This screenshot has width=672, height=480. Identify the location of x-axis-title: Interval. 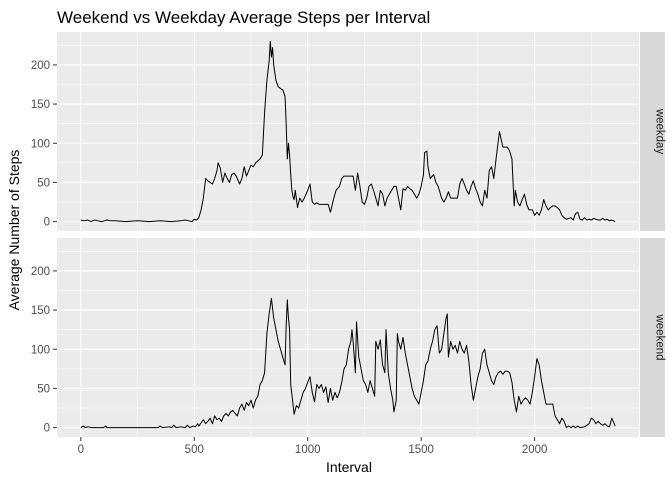
(349, 467).